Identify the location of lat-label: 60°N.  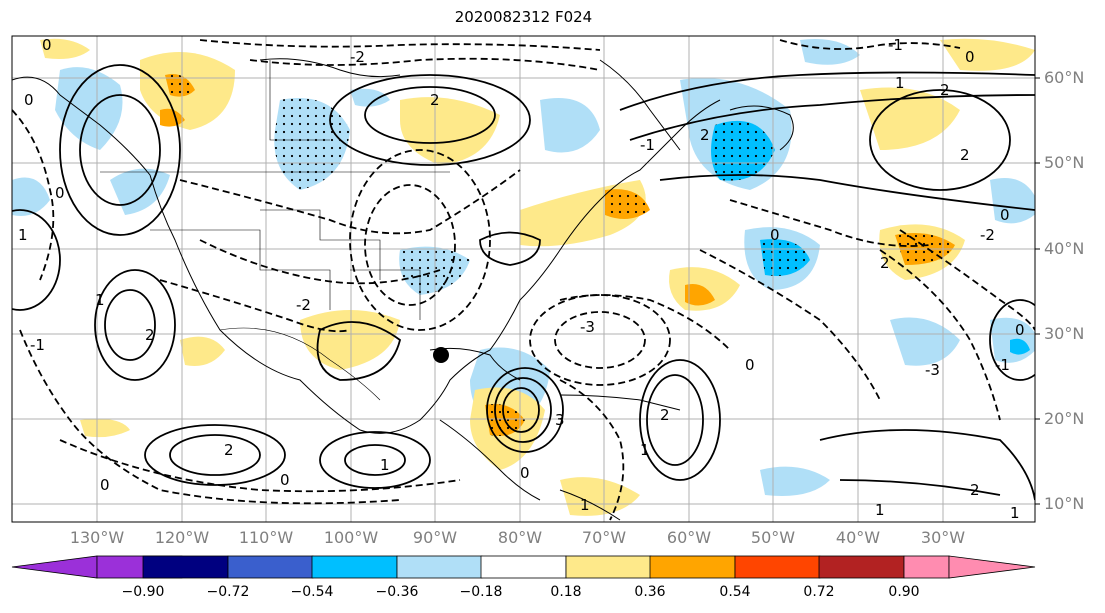
(1064, 77).